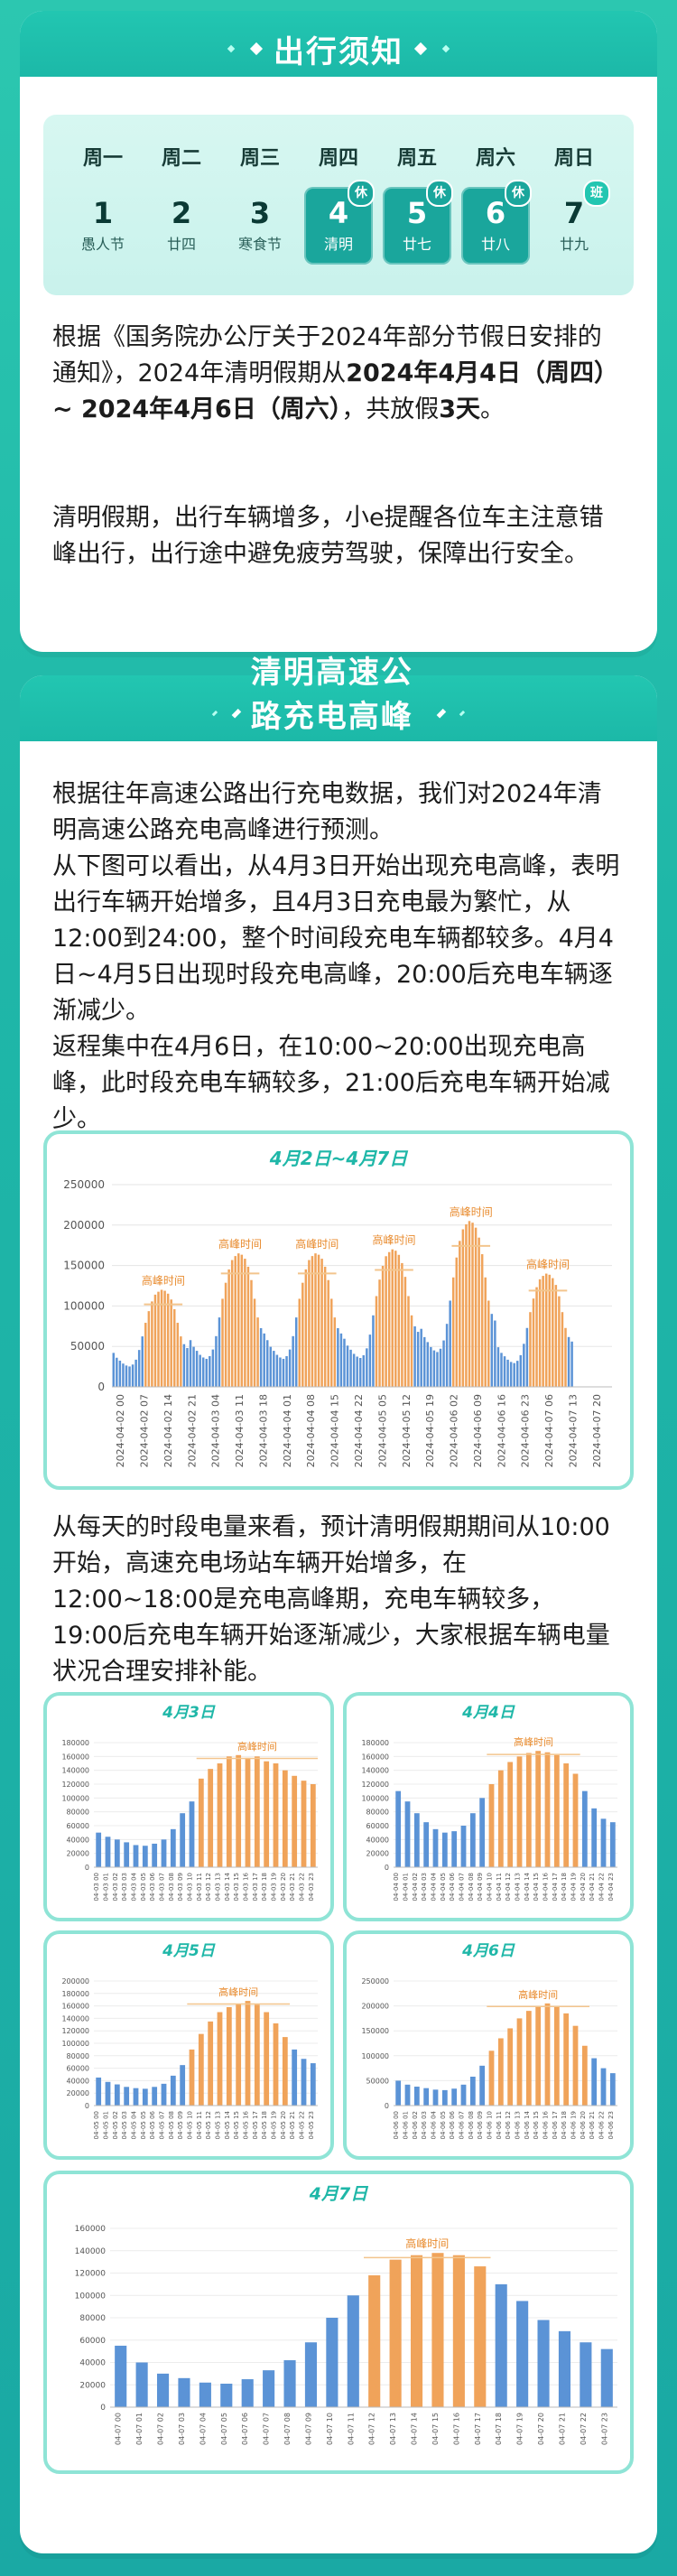 The image size is (677, 2576). Describe the element at coordinates (106, 2125) in the screenshot. I see `x-tick-label: 04-05 01` at that location.